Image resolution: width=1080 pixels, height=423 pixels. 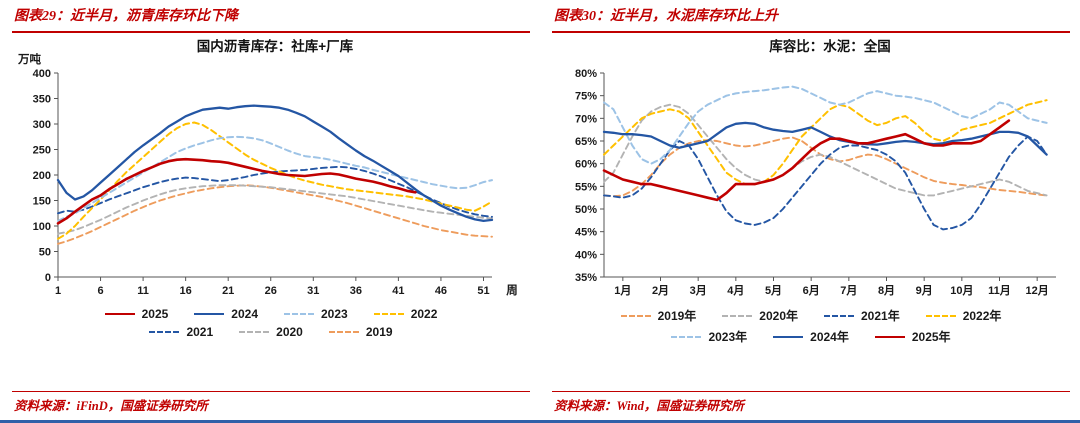 I want to click on asphalt-chart-legend: 2025 2024 2023 2022 2021 2020 2019, so click(x=271, y=321).